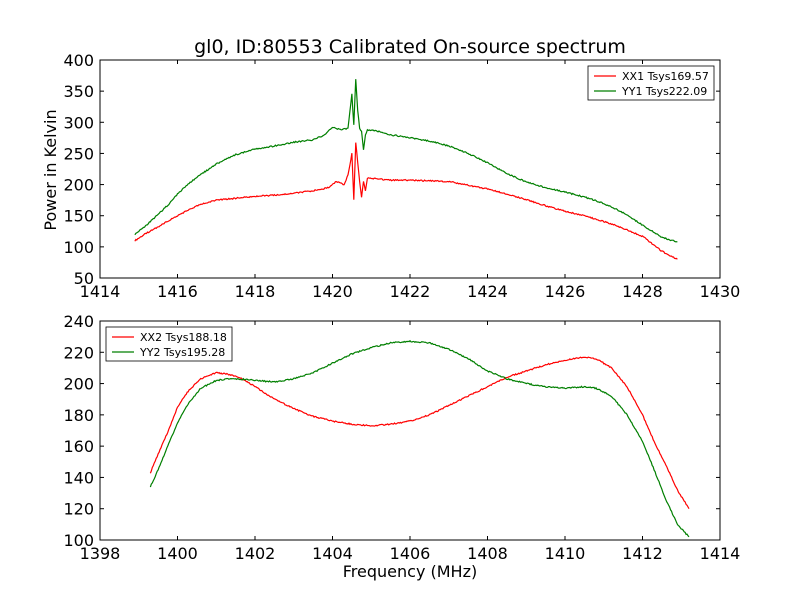 The image size is (800, 600). Describe the element at coordinates (720, 291) in the screenshot. I see `x-tick-label: 1430` at that location.